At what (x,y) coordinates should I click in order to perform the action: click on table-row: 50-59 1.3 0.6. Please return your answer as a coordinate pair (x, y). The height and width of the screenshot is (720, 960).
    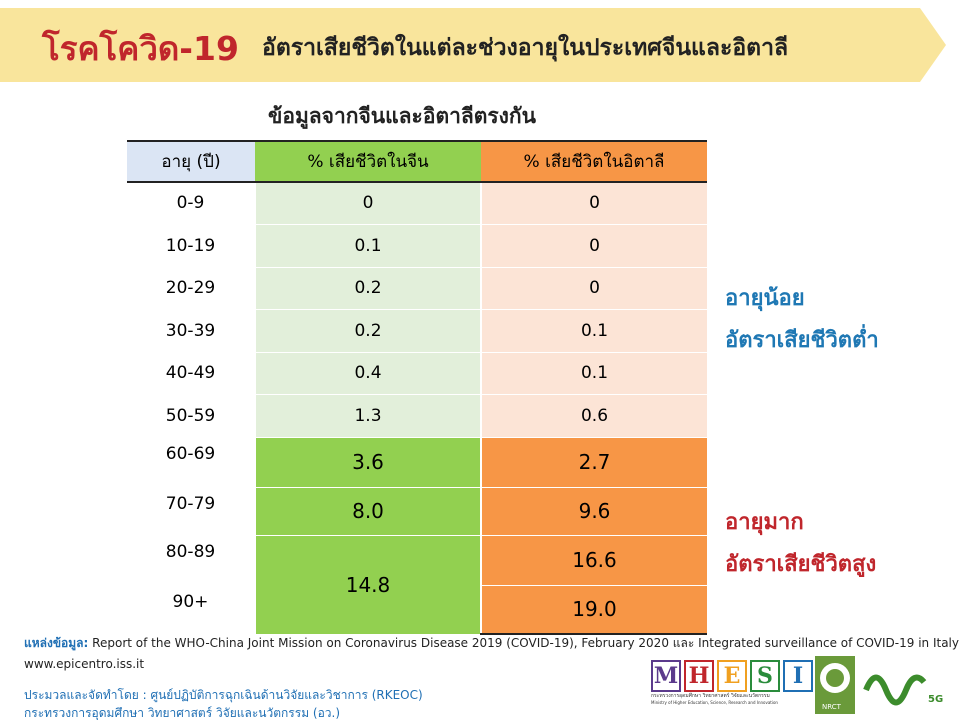
    Looking at the image, I should click on (417, 416).